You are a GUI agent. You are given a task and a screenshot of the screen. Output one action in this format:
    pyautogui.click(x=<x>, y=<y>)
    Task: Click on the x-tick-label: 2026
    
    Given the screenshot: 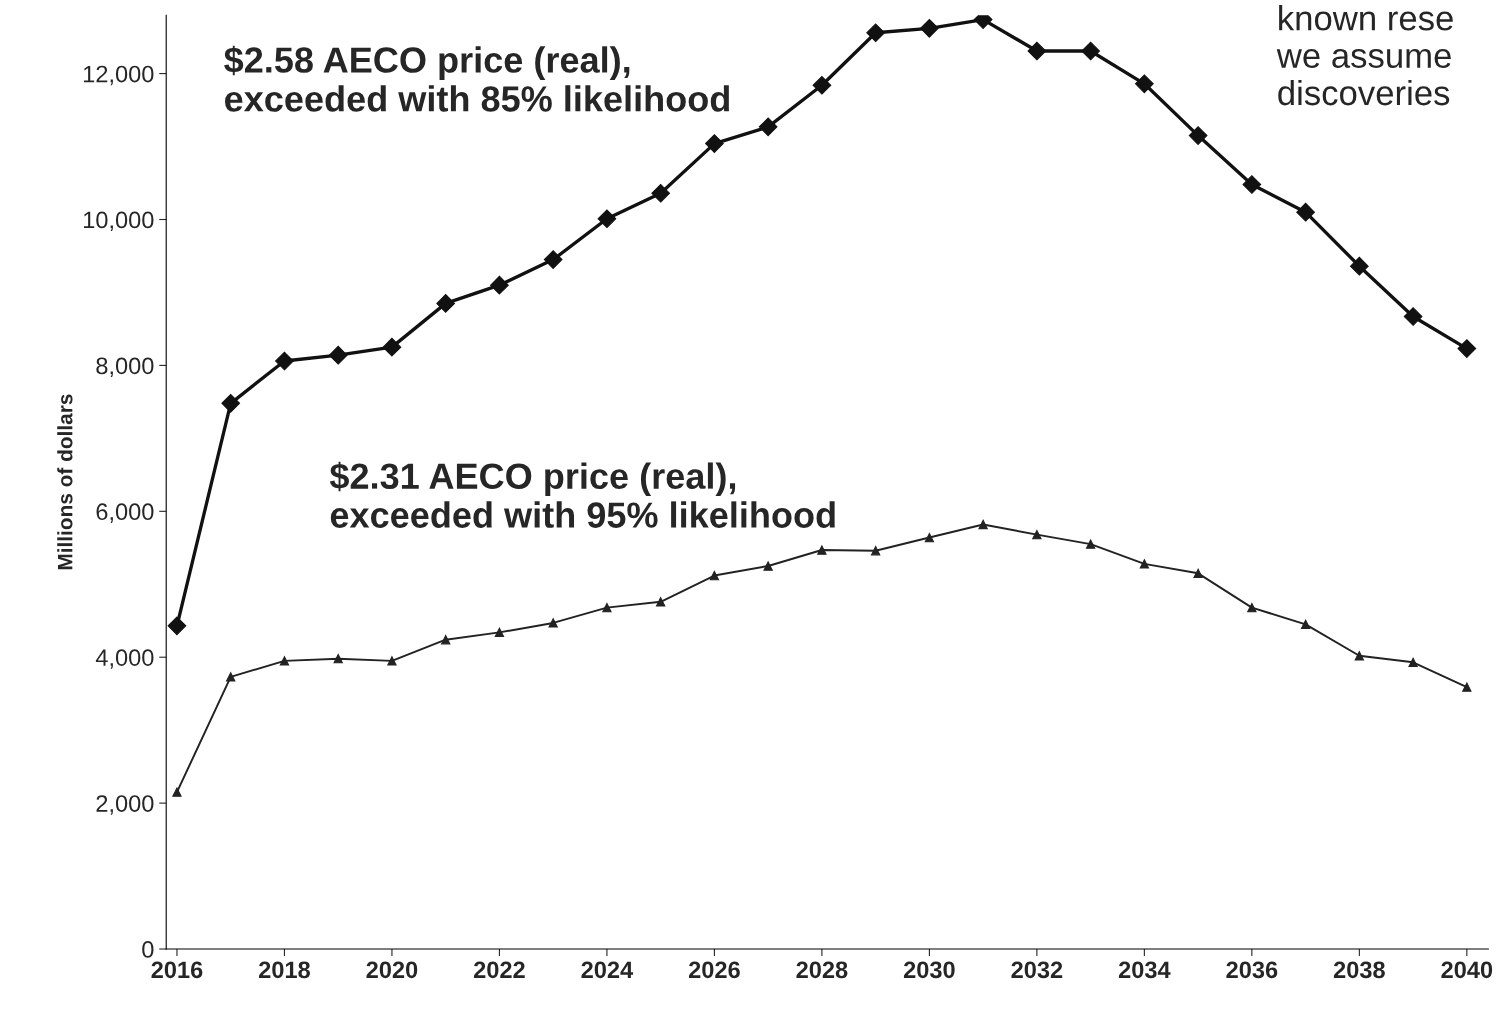 What is the action you would take?
    pyautogui.click(x=714, y=970)
    